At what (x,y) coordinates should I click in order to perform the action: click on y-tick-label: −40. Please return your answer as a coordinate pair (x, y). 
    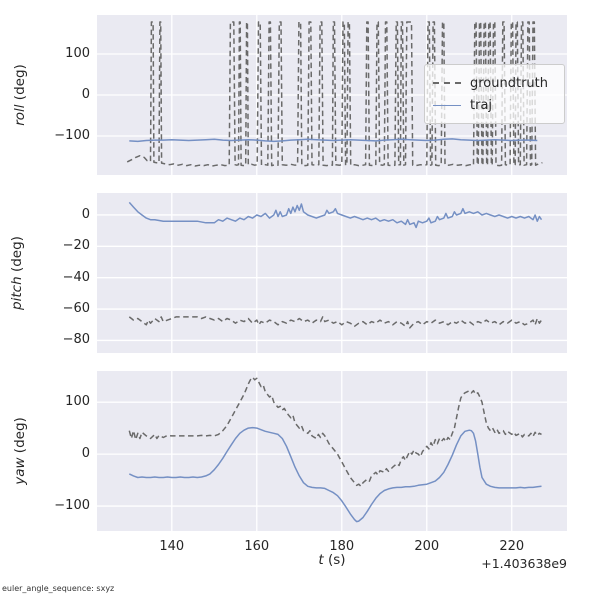
    Looking at the image, I should click on (76, 277).